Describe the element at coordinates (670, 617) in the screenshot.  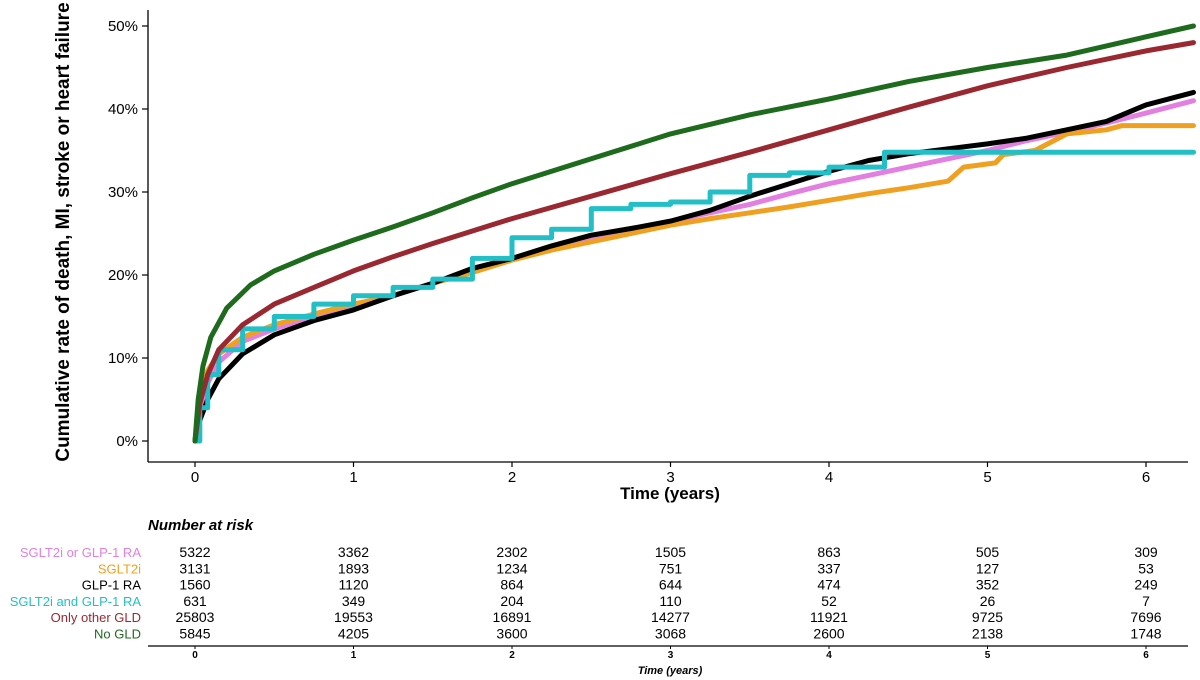
I see `risk-count: 14277` at that location.